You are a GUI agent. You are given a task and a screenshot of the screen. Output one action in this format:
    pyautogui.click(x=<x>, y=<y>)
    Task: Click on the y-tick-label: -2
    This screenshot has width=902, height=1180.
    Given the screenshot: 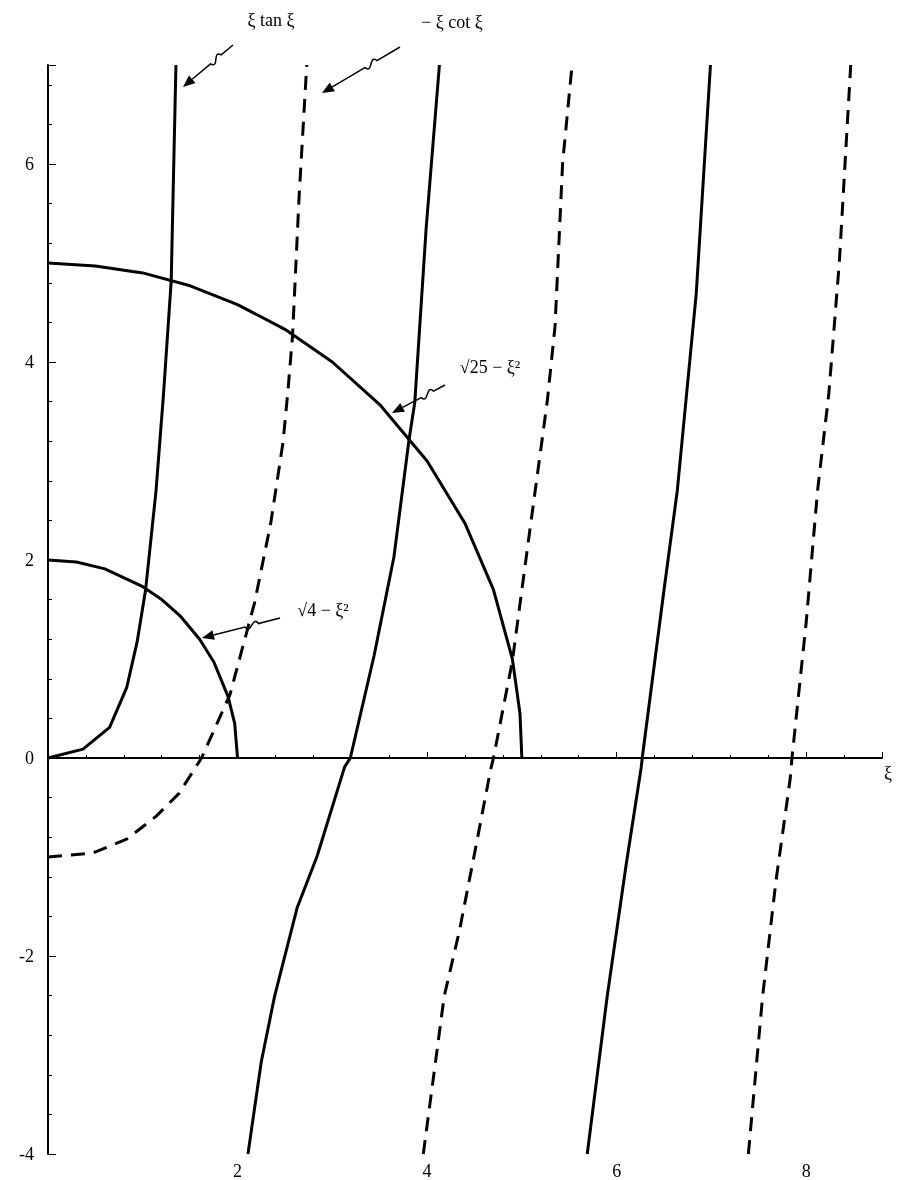 What is the action you would take?
    pyautogui.click(x=26, y=956)
    